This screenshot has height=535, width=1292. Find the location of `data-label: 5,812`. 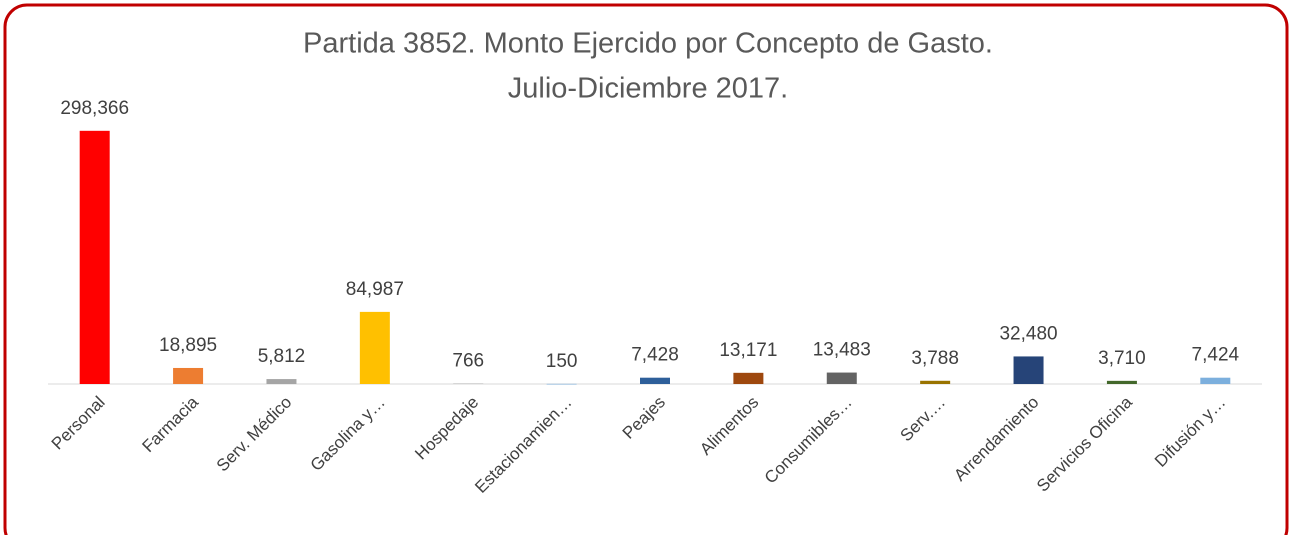

data-label: 5,812 is located at coordinates (282, 356).